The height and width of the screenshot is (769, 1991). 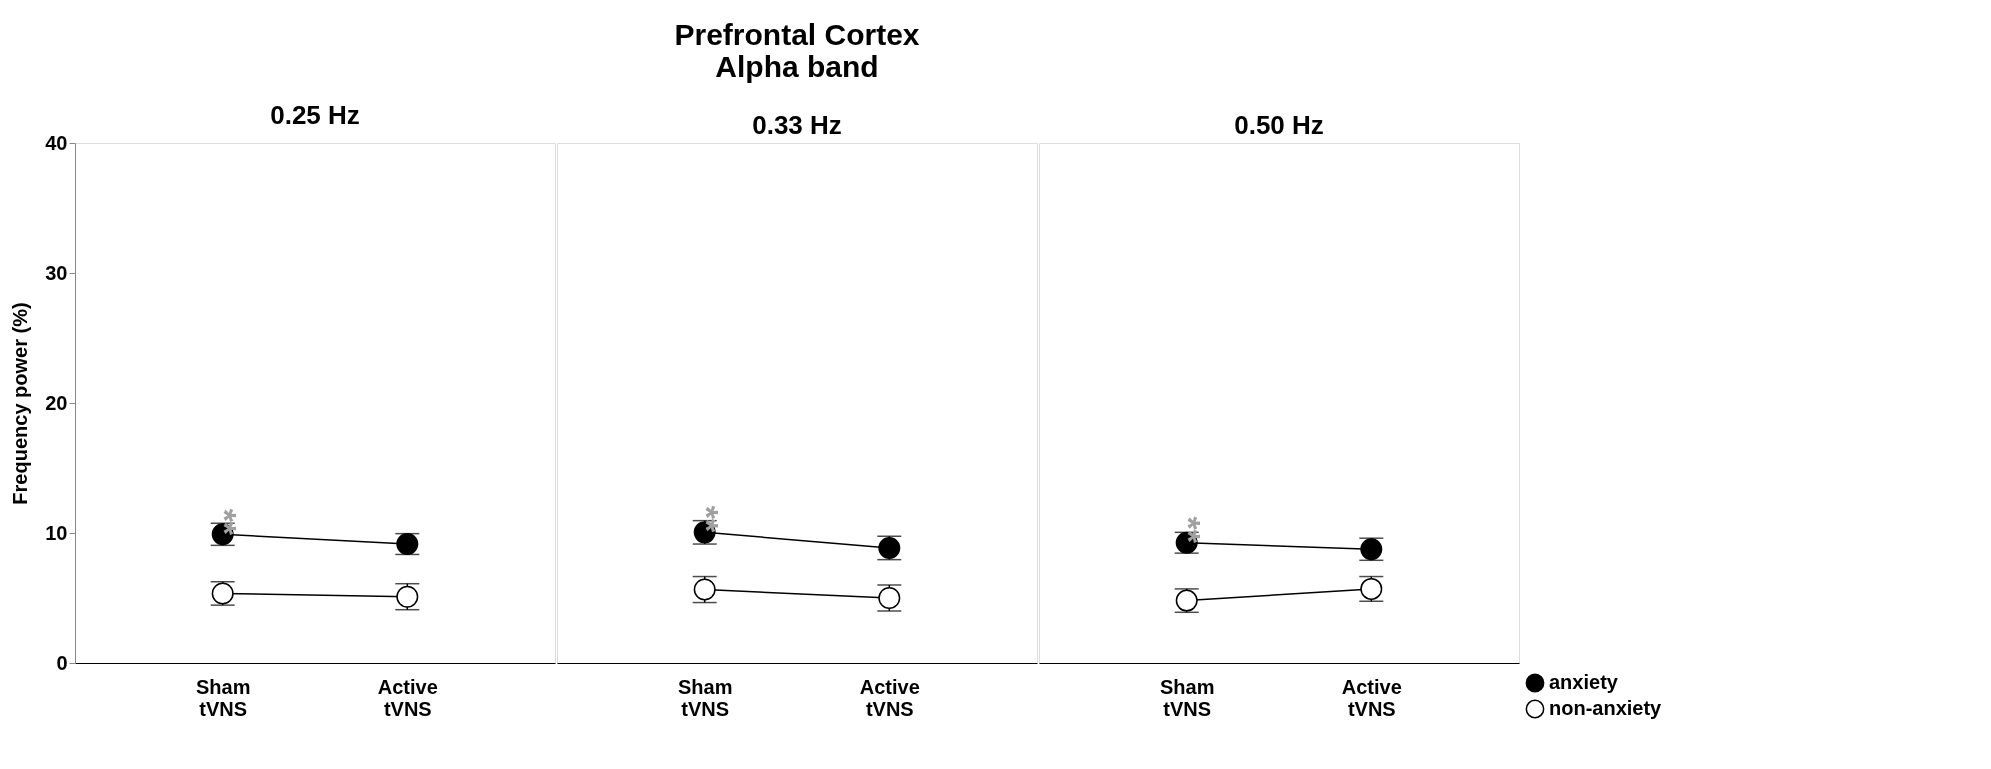 What do you see at coordinates (315, 115) in the screenshot?
I see `chart-subtitle: 0.25 Hz` at bounding box center [315, 115].